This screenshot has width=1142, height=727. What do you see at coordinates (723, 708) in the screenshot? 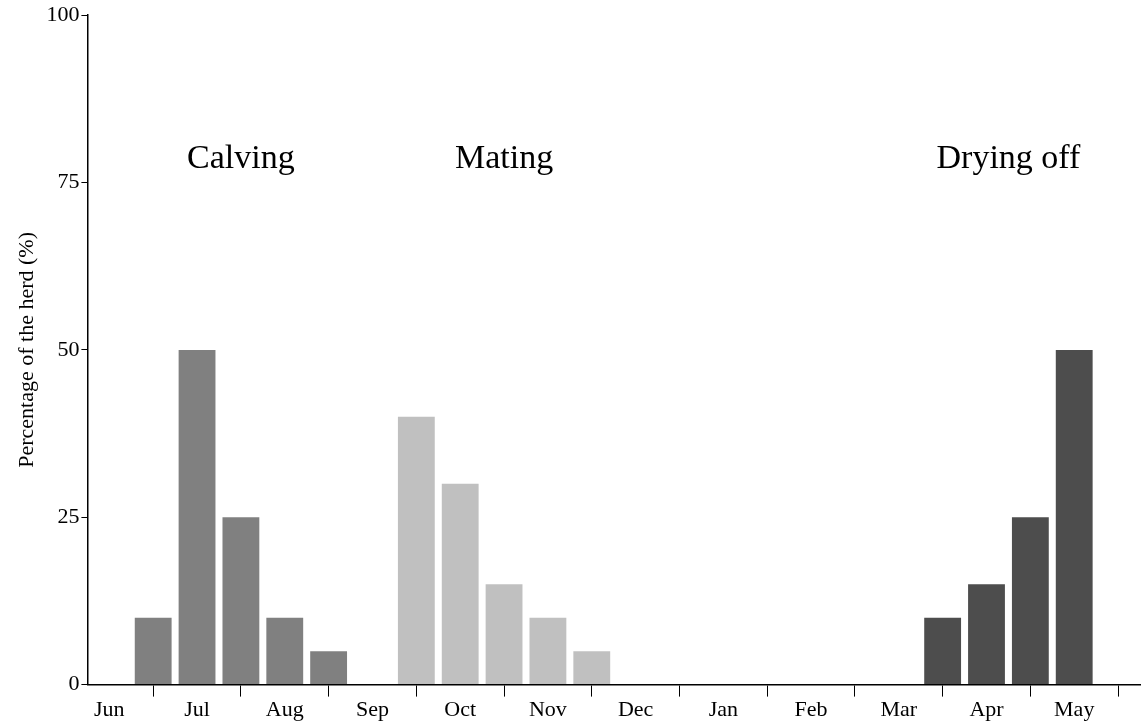
I see `x-tick-label: Jan` at bounding box center [723, 708].